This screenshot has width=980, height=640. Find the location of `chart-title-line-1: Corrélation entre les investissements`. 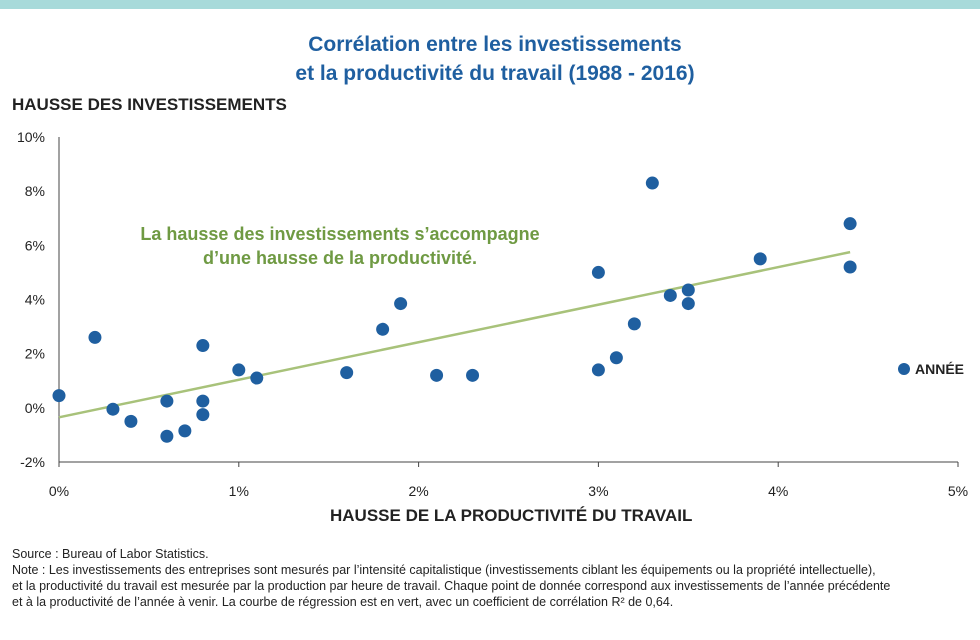

chart-title-line-1: Corrélation entre les investissements is located at coordinates (495, 44).